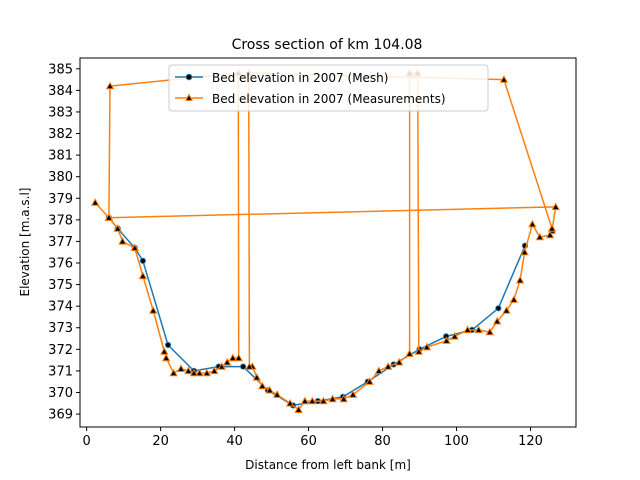  I want to click on legend-marker-mesh, so click(189, 77).